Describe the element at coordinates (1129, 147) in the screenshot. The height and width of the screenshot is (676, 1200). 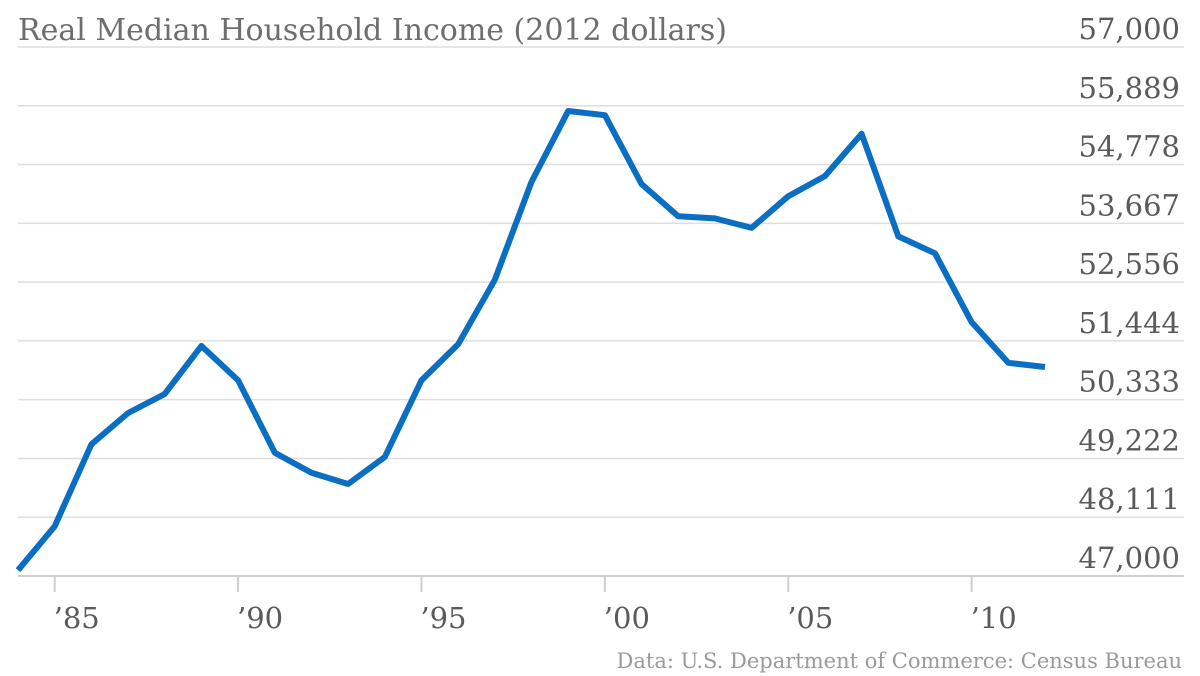
I see `y-tick-label: 54,778` at that location.